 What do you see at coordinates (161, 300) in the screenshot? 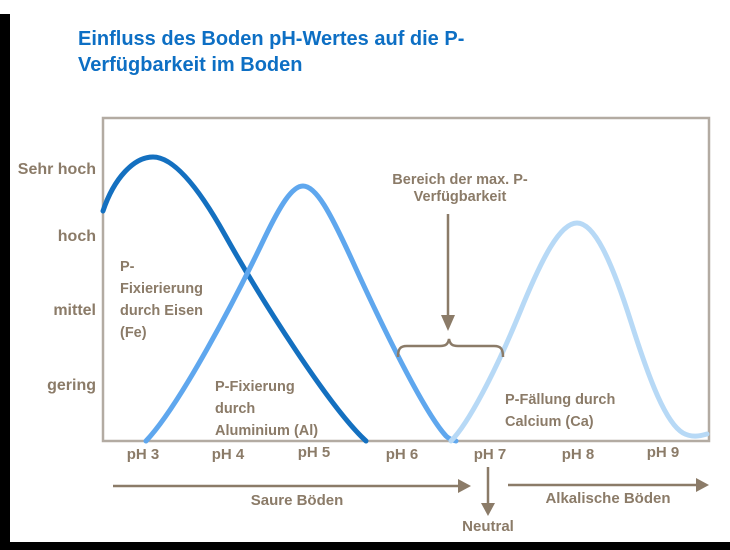
I see `fe-curve-label: P- Fixierierung durch Eisen (Fe)` at bounding box center [161, 300].